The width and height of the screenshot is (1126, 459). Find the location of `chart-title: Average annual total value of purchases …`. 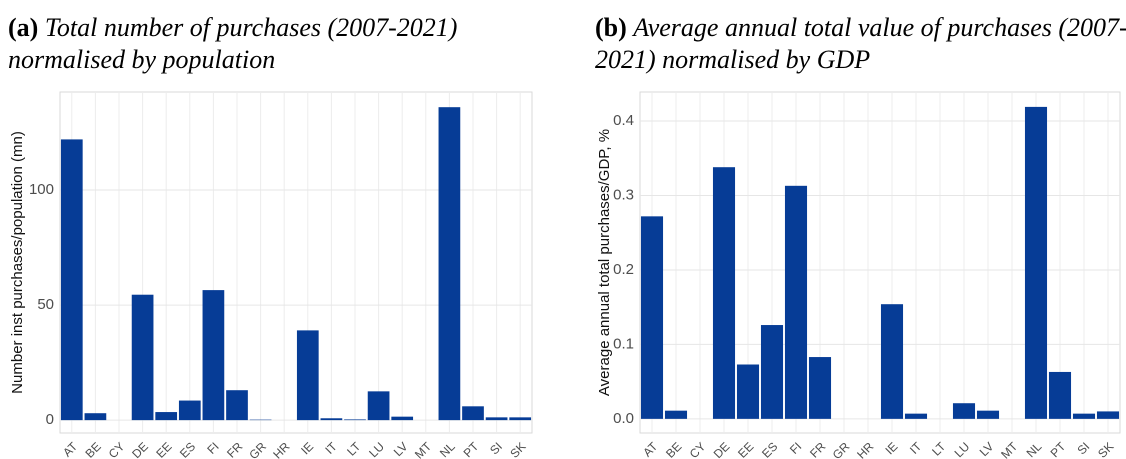

chart-title: Average annual total value of purchases … is located at coordinates (860, 43).